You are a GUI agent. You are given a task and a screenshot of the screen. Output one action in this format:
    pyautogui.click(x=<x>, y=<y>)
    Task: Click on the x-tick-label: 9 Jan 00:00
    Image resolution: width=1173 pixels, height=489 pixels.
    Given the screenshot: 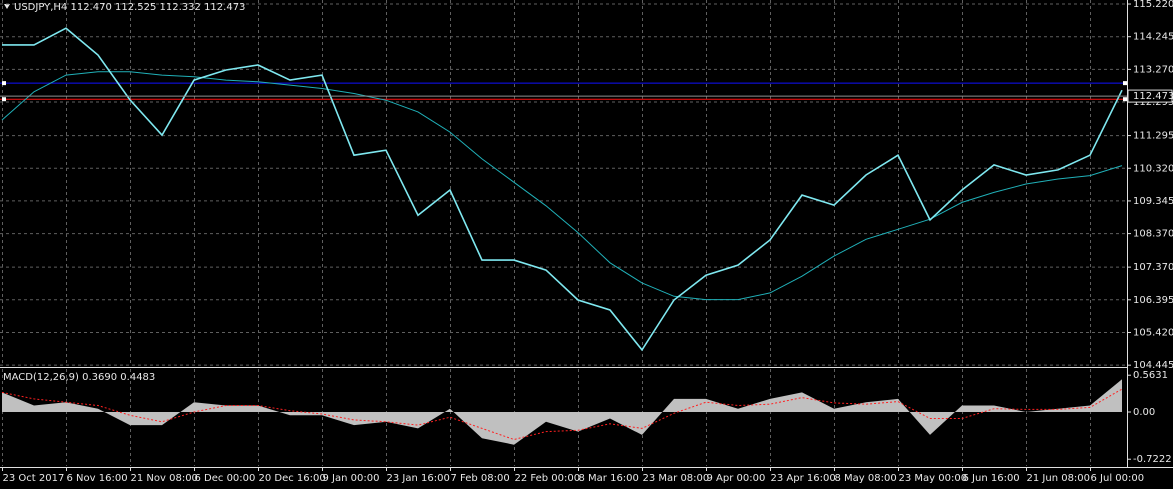 What is the action you would take?
    pyautogui.click(x=351, y=478)
    